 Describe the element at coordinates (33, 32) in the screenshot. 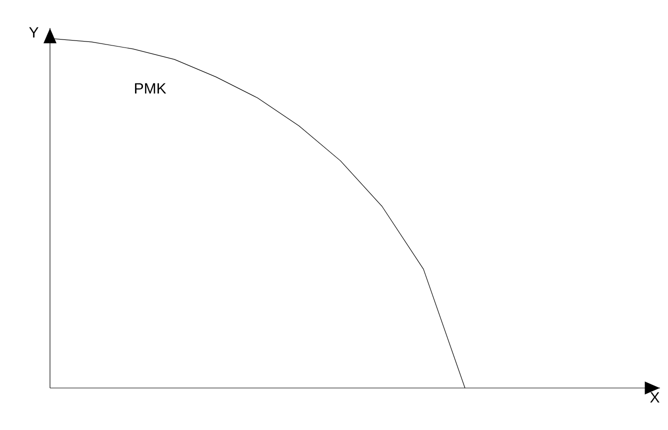

I see `y-axis-title: Y` at that location.